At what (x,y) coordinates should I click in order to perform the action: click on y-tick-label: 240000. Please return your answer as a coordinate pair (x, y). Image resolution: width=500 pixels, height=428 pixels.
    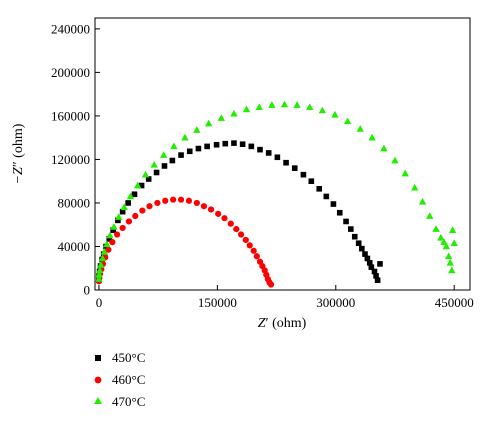
    Looking at the image, I should click on (70, 28).